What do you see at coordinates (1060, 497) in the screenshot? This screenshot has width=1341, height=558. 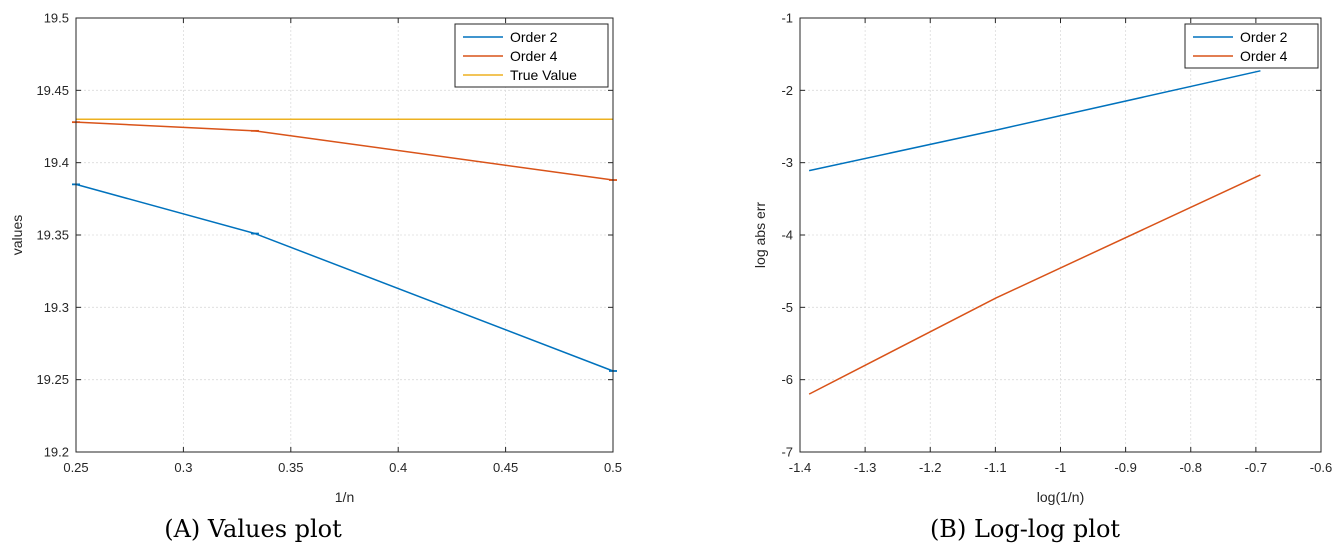 I see `x-axis-label: log(1/n)` at bounding box center [1060, 497].